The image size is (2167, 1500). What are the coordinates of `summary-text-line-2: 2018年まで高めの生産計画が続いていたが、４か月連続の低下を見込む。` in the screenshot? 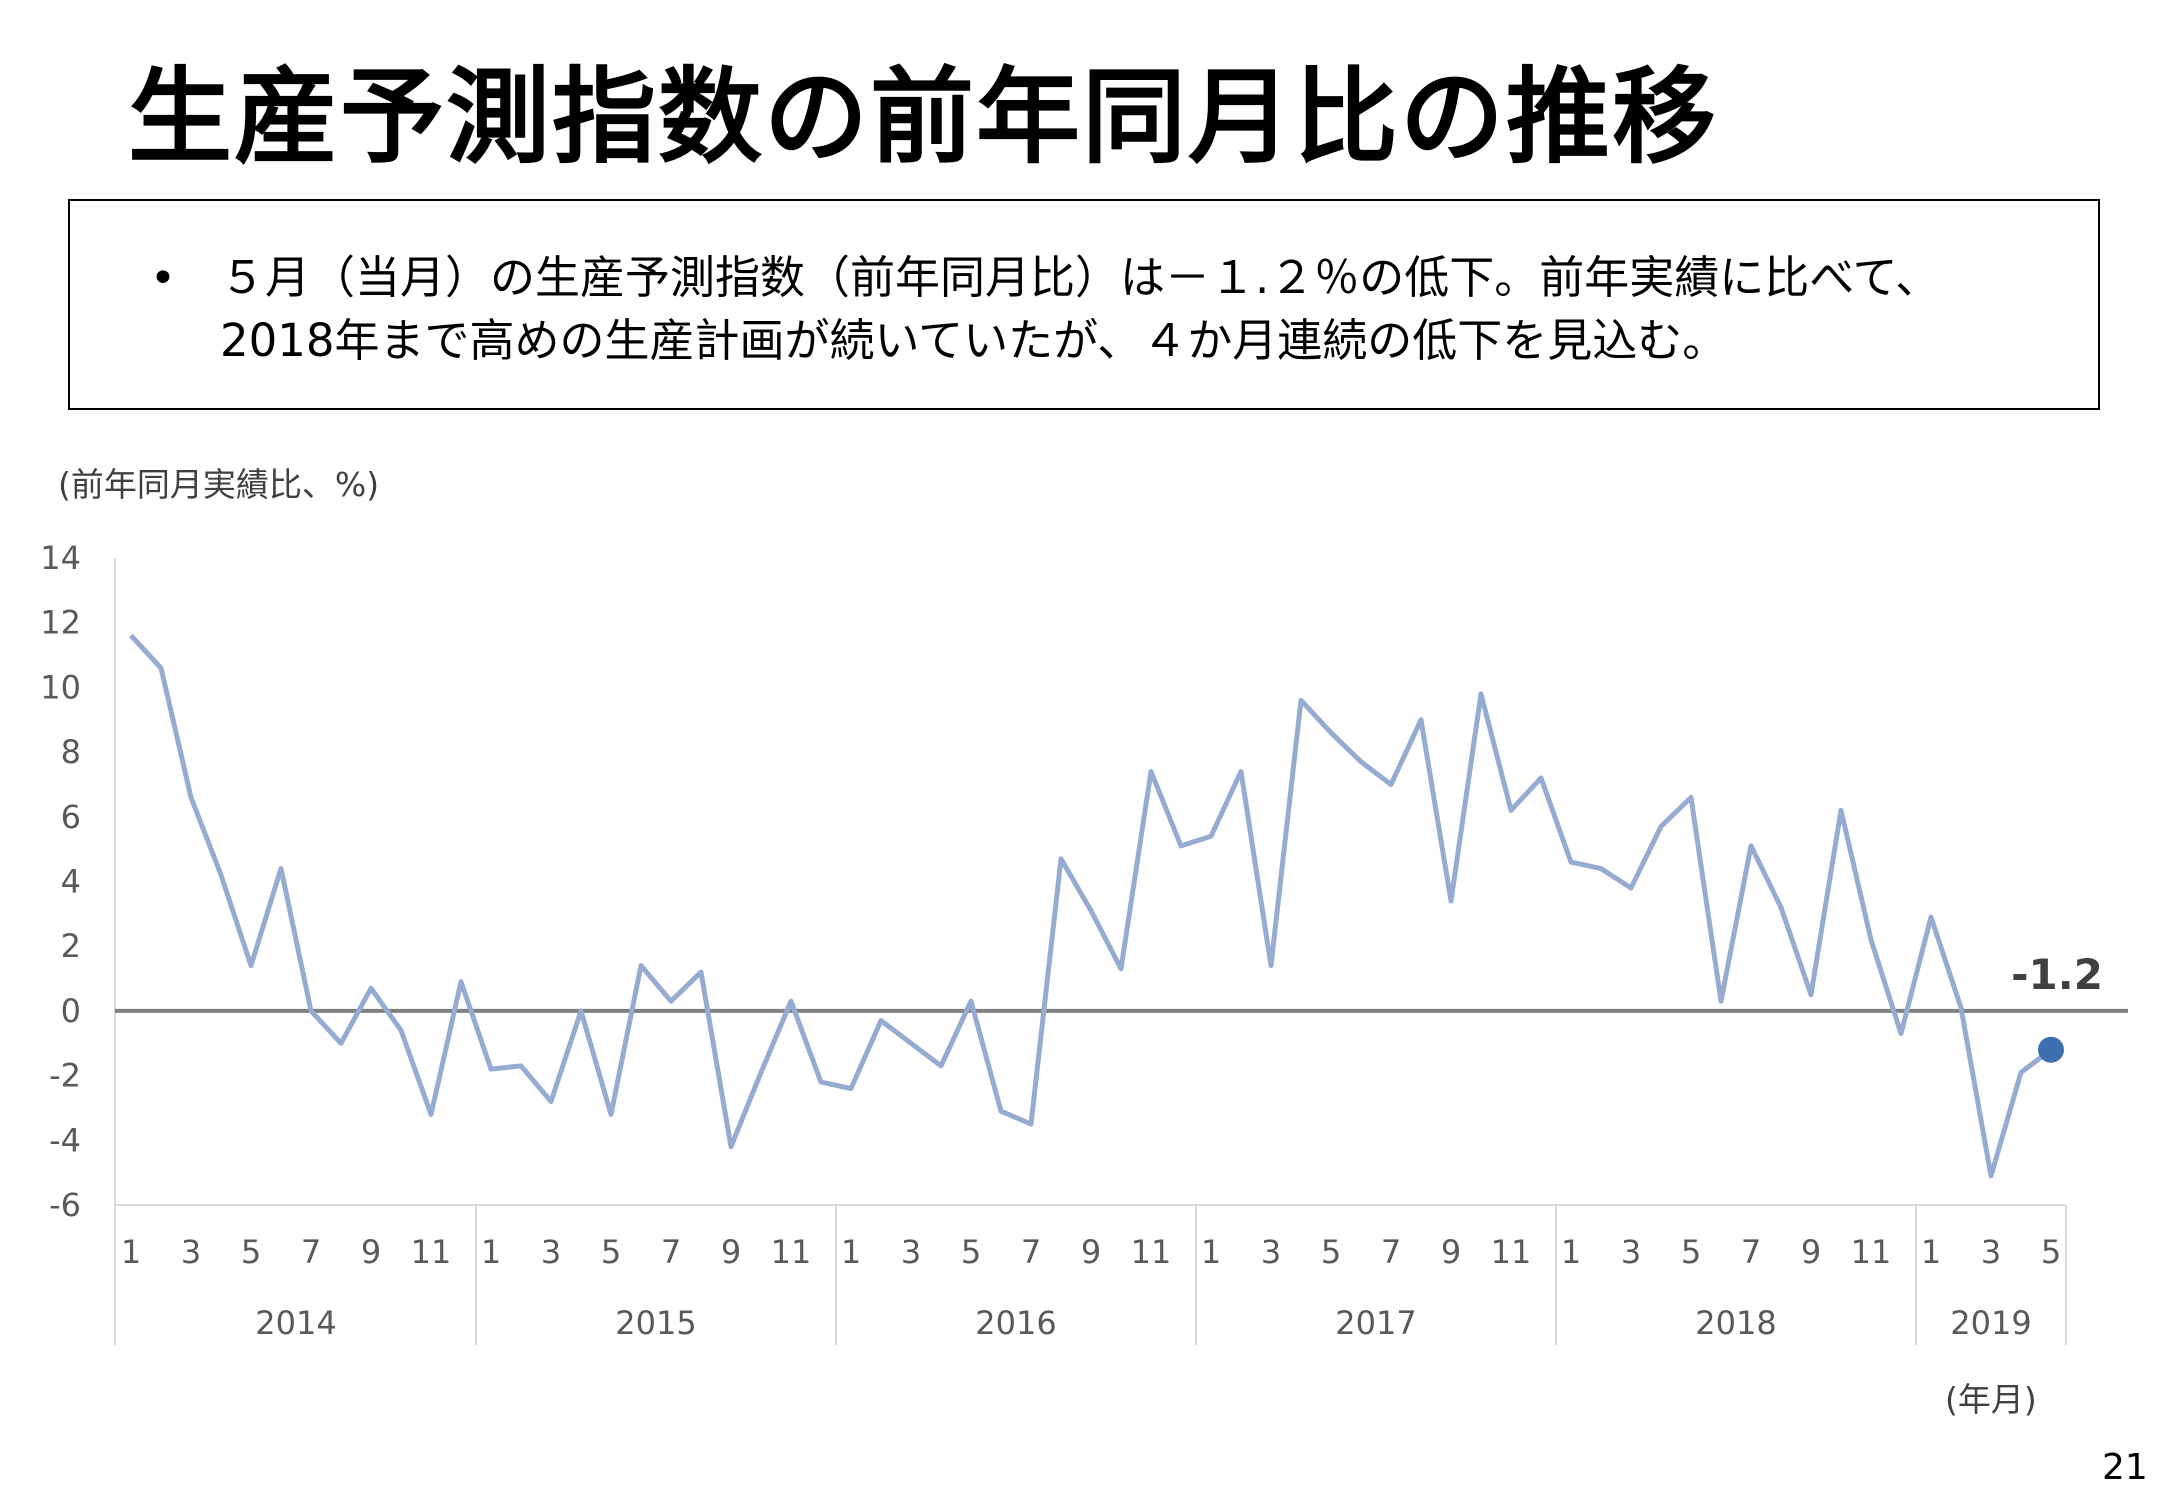 It's located at (974, 340).